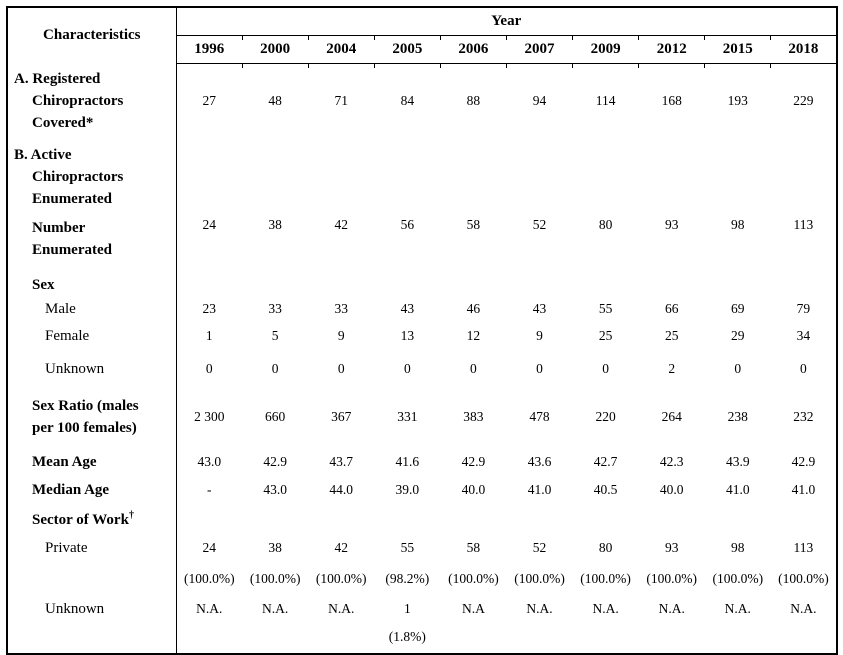 The height and width of the screenshot is (655, 843). I want to click on cell-sex-header-2007, so click(539, 286).